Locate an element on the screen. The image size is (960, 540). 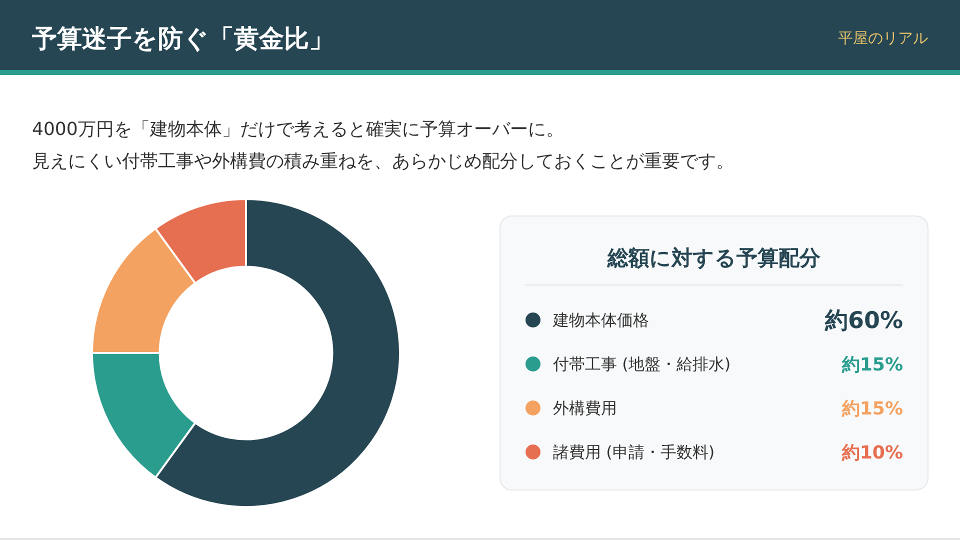
legend-label: 諸費用 (申請・手数料) is located at coordinates (634, 452).